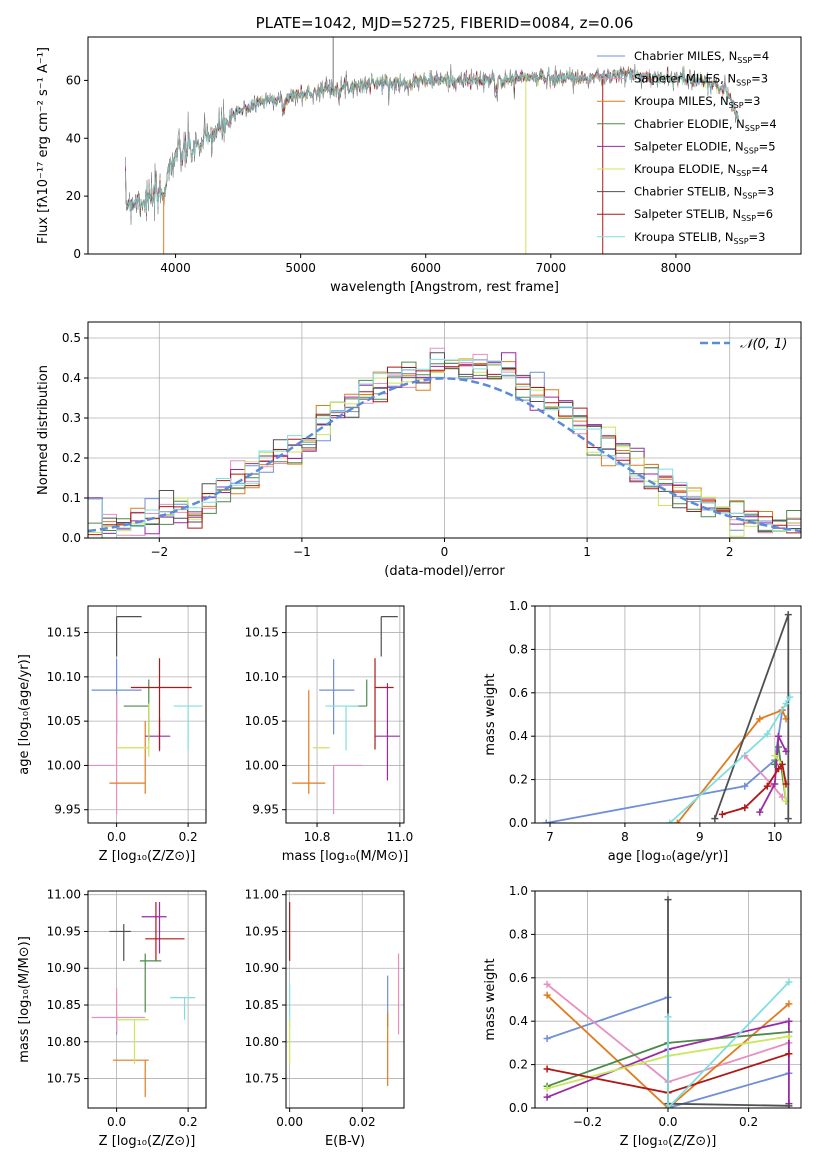 The height and width of the screenshot is (1170, 819). Describe the element at coordinates (188, 837) in the screenshot. I see `x-tick-label: 0.2` at that location.